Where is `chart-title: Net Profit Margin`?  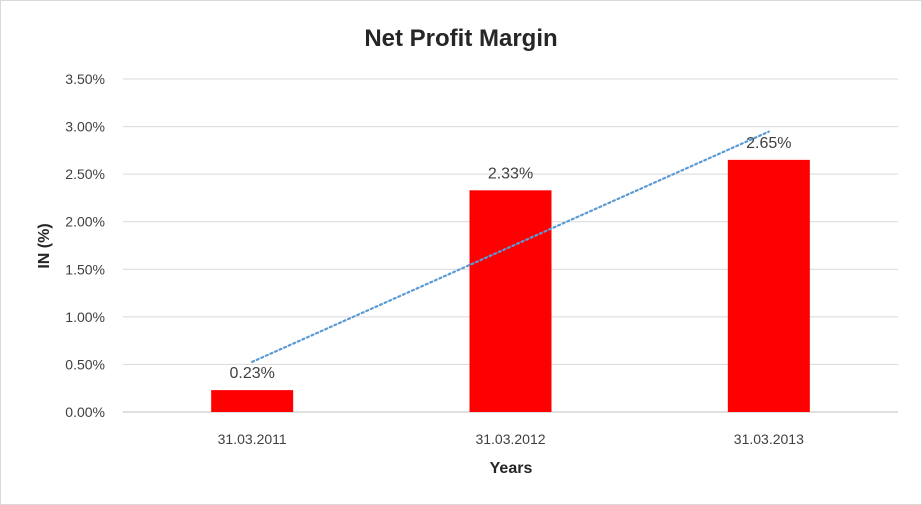
chart-title: Net Profit Margin is located at coordinates (460, 38).